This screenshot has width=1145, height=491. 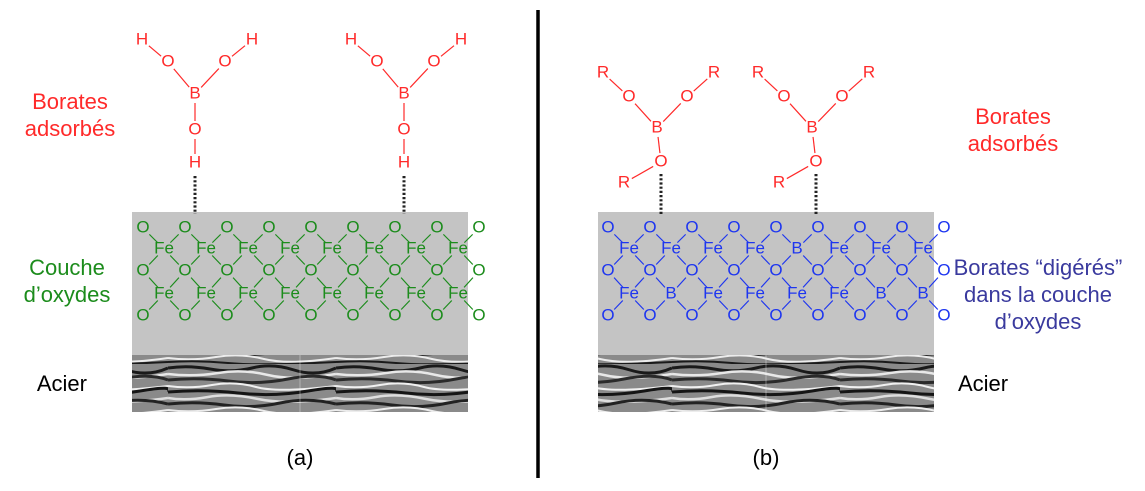 What do you see at coordinates (252, 38) in the screenshot?
I see `panel-a-borate-1-hydrogen-atom: H` at bounding box center [252, 38].